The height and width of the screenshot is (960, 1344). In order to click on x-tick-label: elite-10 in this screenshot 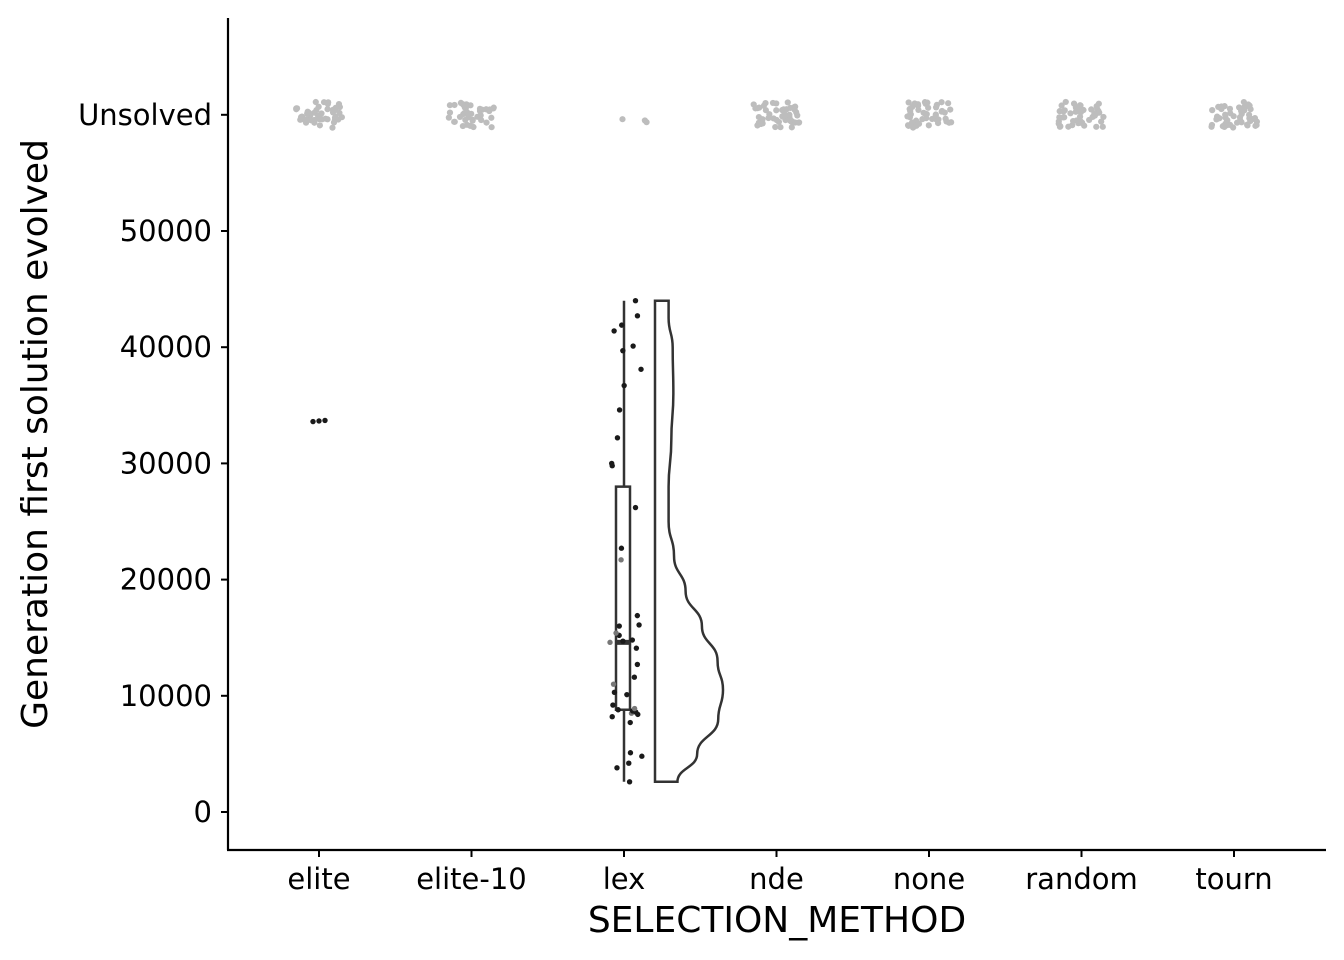, I will do `click(471, 879)`.